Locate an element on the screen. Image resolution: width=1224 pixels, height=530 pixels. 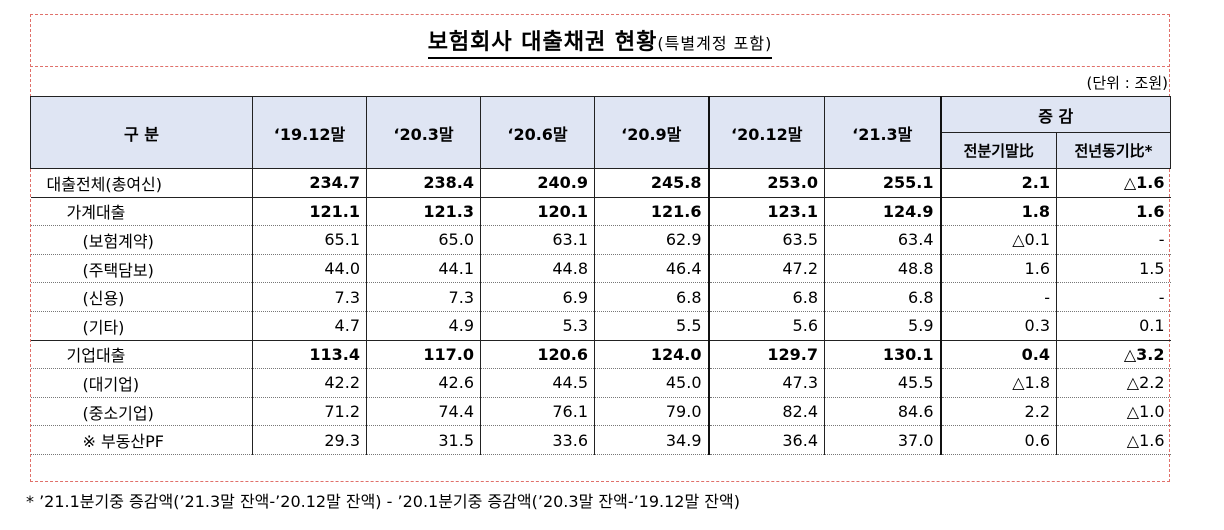
table-cell: 82.4 is located at coordinates (766, 412).